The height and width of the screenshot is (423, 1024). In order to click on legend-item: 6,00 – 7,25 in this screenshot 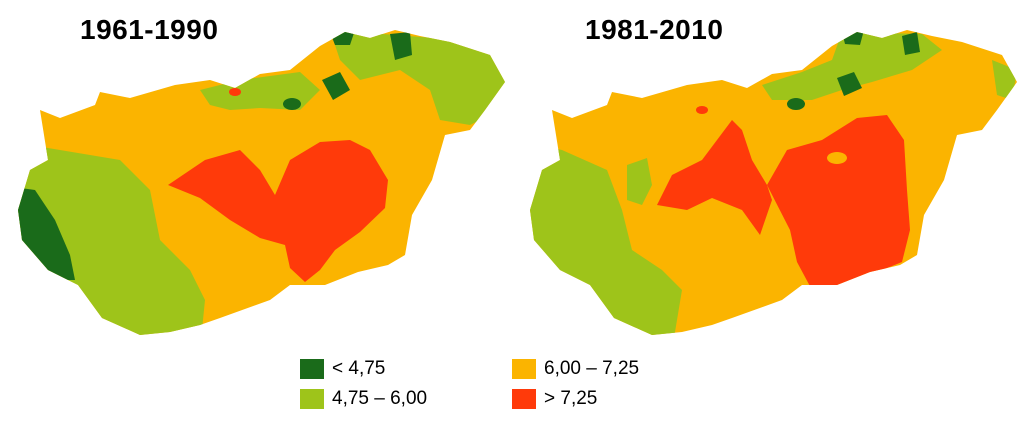, I will do `click(575, 369)`.